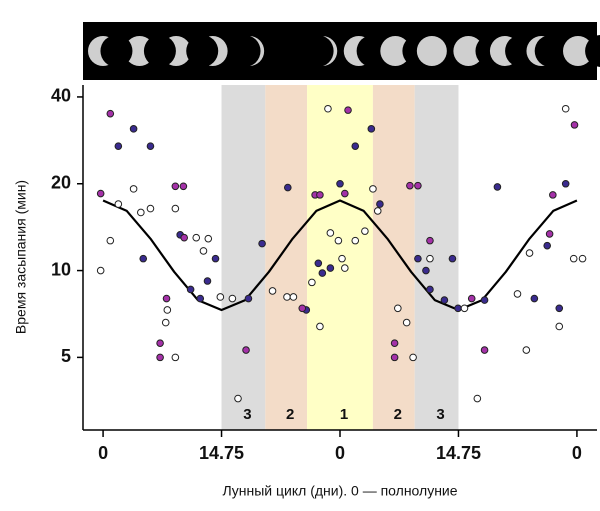 Image resolution: width=600 pixels, height=511 pixels. What do you see at coordinates (339, 491) in the screenshot?
I see `x-axis-title: Лунный цикл (дни). 0 — полнолуние` at bounding box center [339, 491].